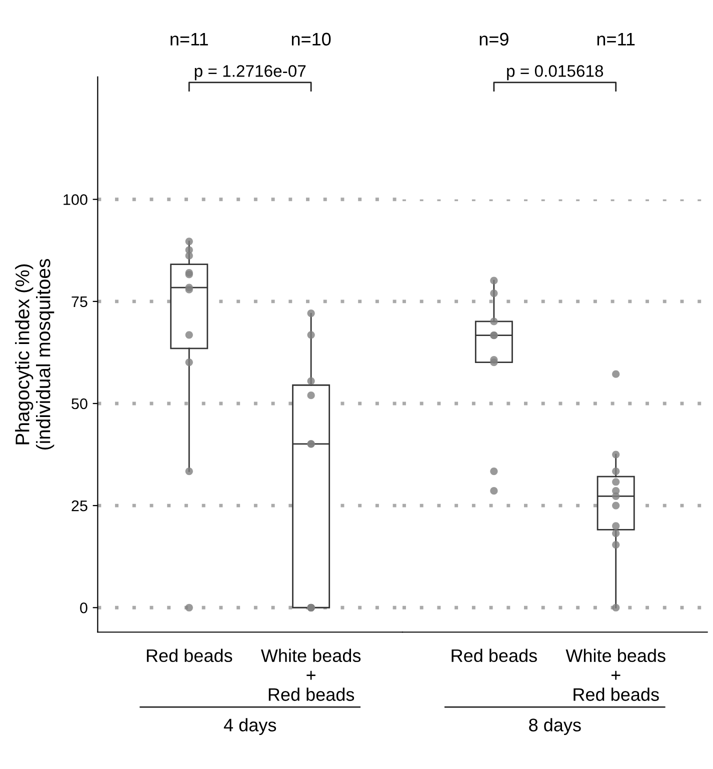 This screenshot has width=713, height=769. I want to click on y-axis-title: Phagocytic index (%) (individual mosquitoes, so click(34, 354).